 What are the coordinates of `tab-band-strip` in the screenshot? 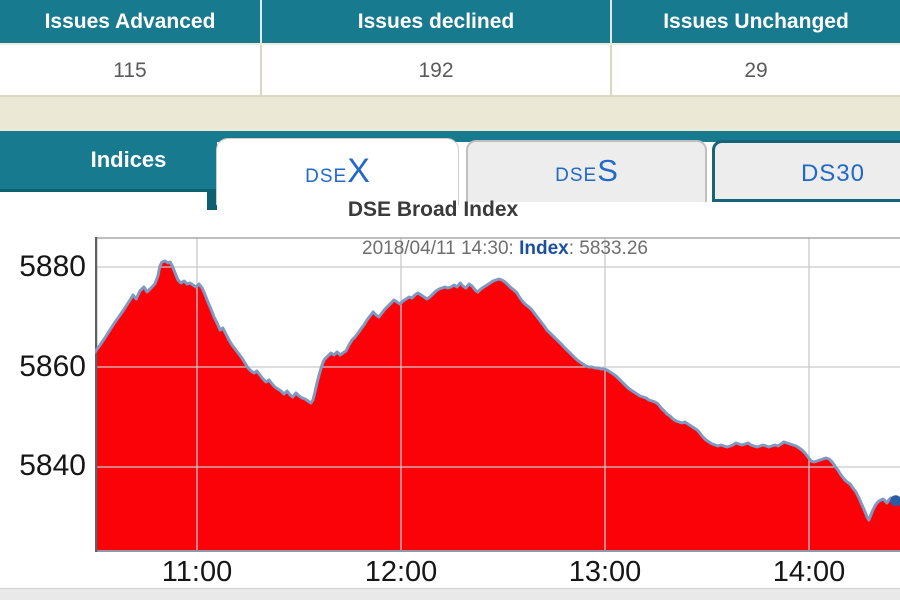 It's located at (450, 136).